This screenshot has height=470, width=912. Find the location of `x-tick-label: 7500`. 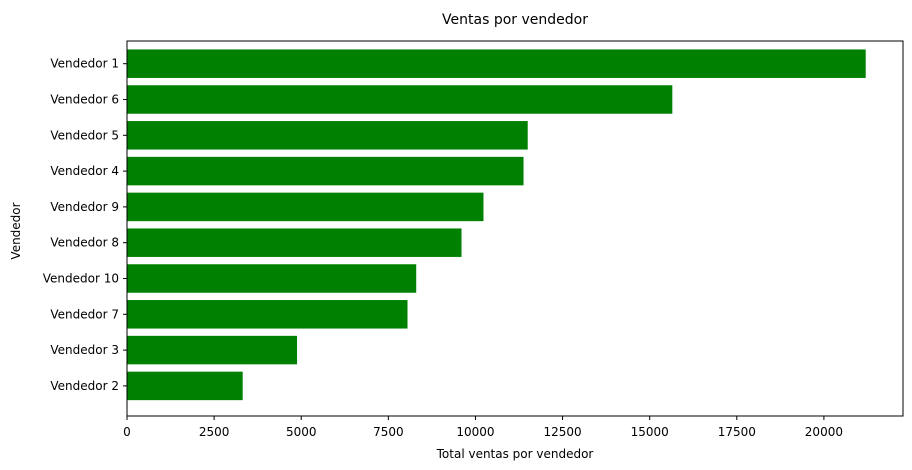

x-tick-label: 7500 is located at coordinates (388, 432).